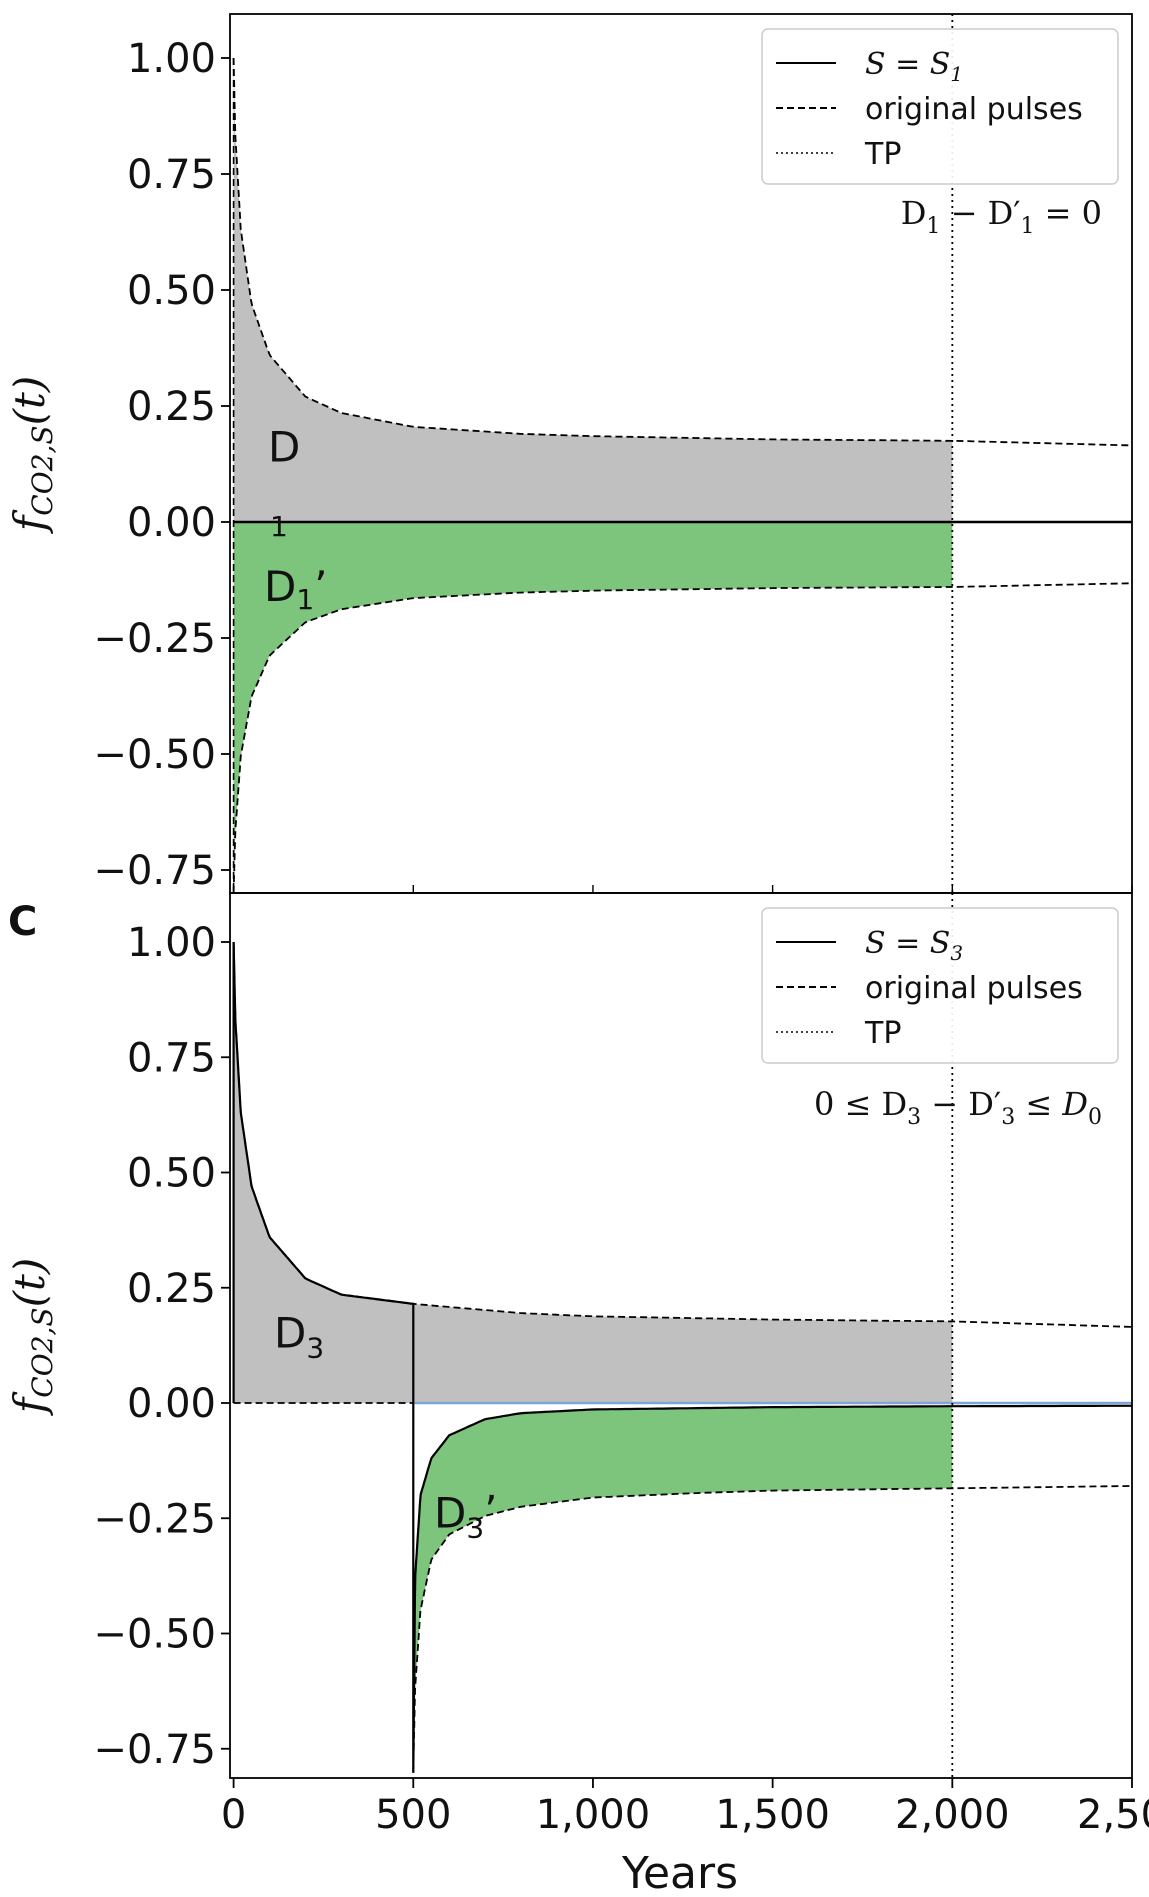  What do you see at coordinates (233, 1815) in the screenshot?
I see `x-tick-label: 0` at bounding box center [233, 1815].